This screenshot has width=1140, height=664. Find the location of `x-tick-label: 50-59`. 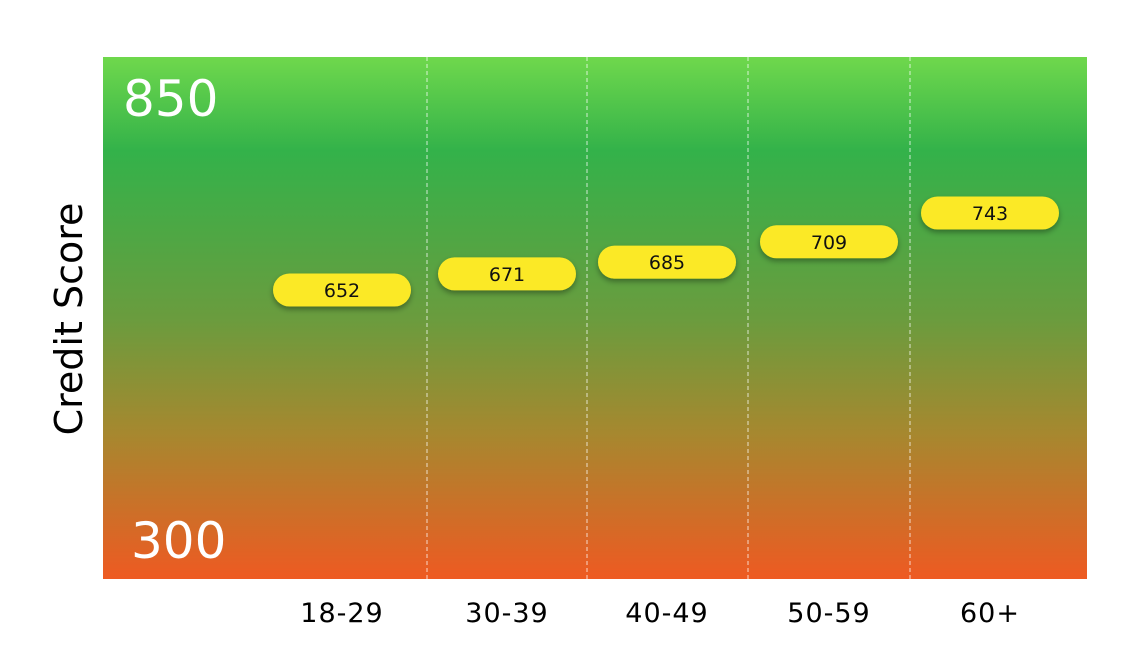

x-tick-label: 50-59 is located at coordinates (828, 613).